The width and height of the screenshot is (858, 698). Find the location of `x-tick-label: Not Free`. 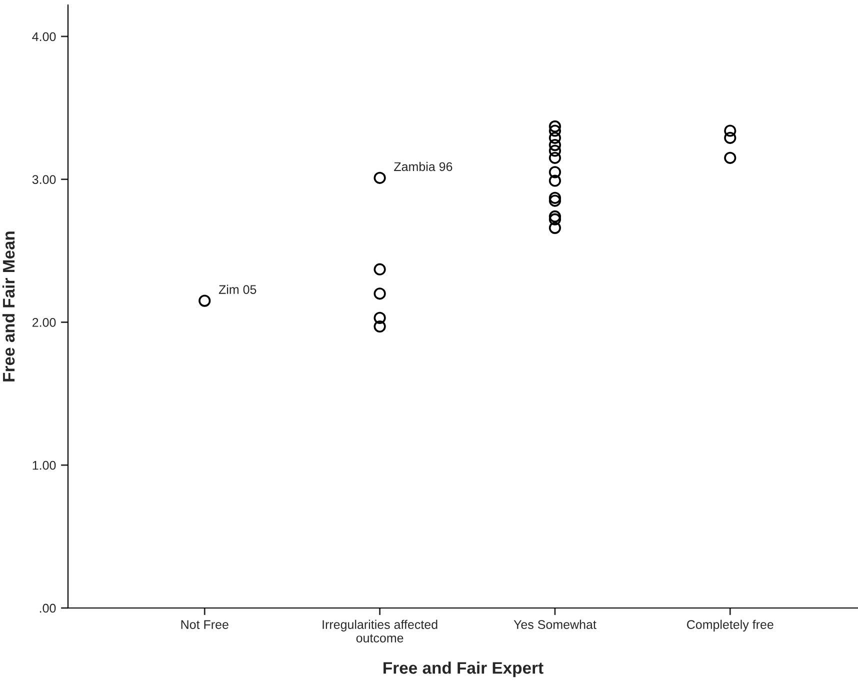

x-tick-label: Not Free is located at coordinates (204, 624).